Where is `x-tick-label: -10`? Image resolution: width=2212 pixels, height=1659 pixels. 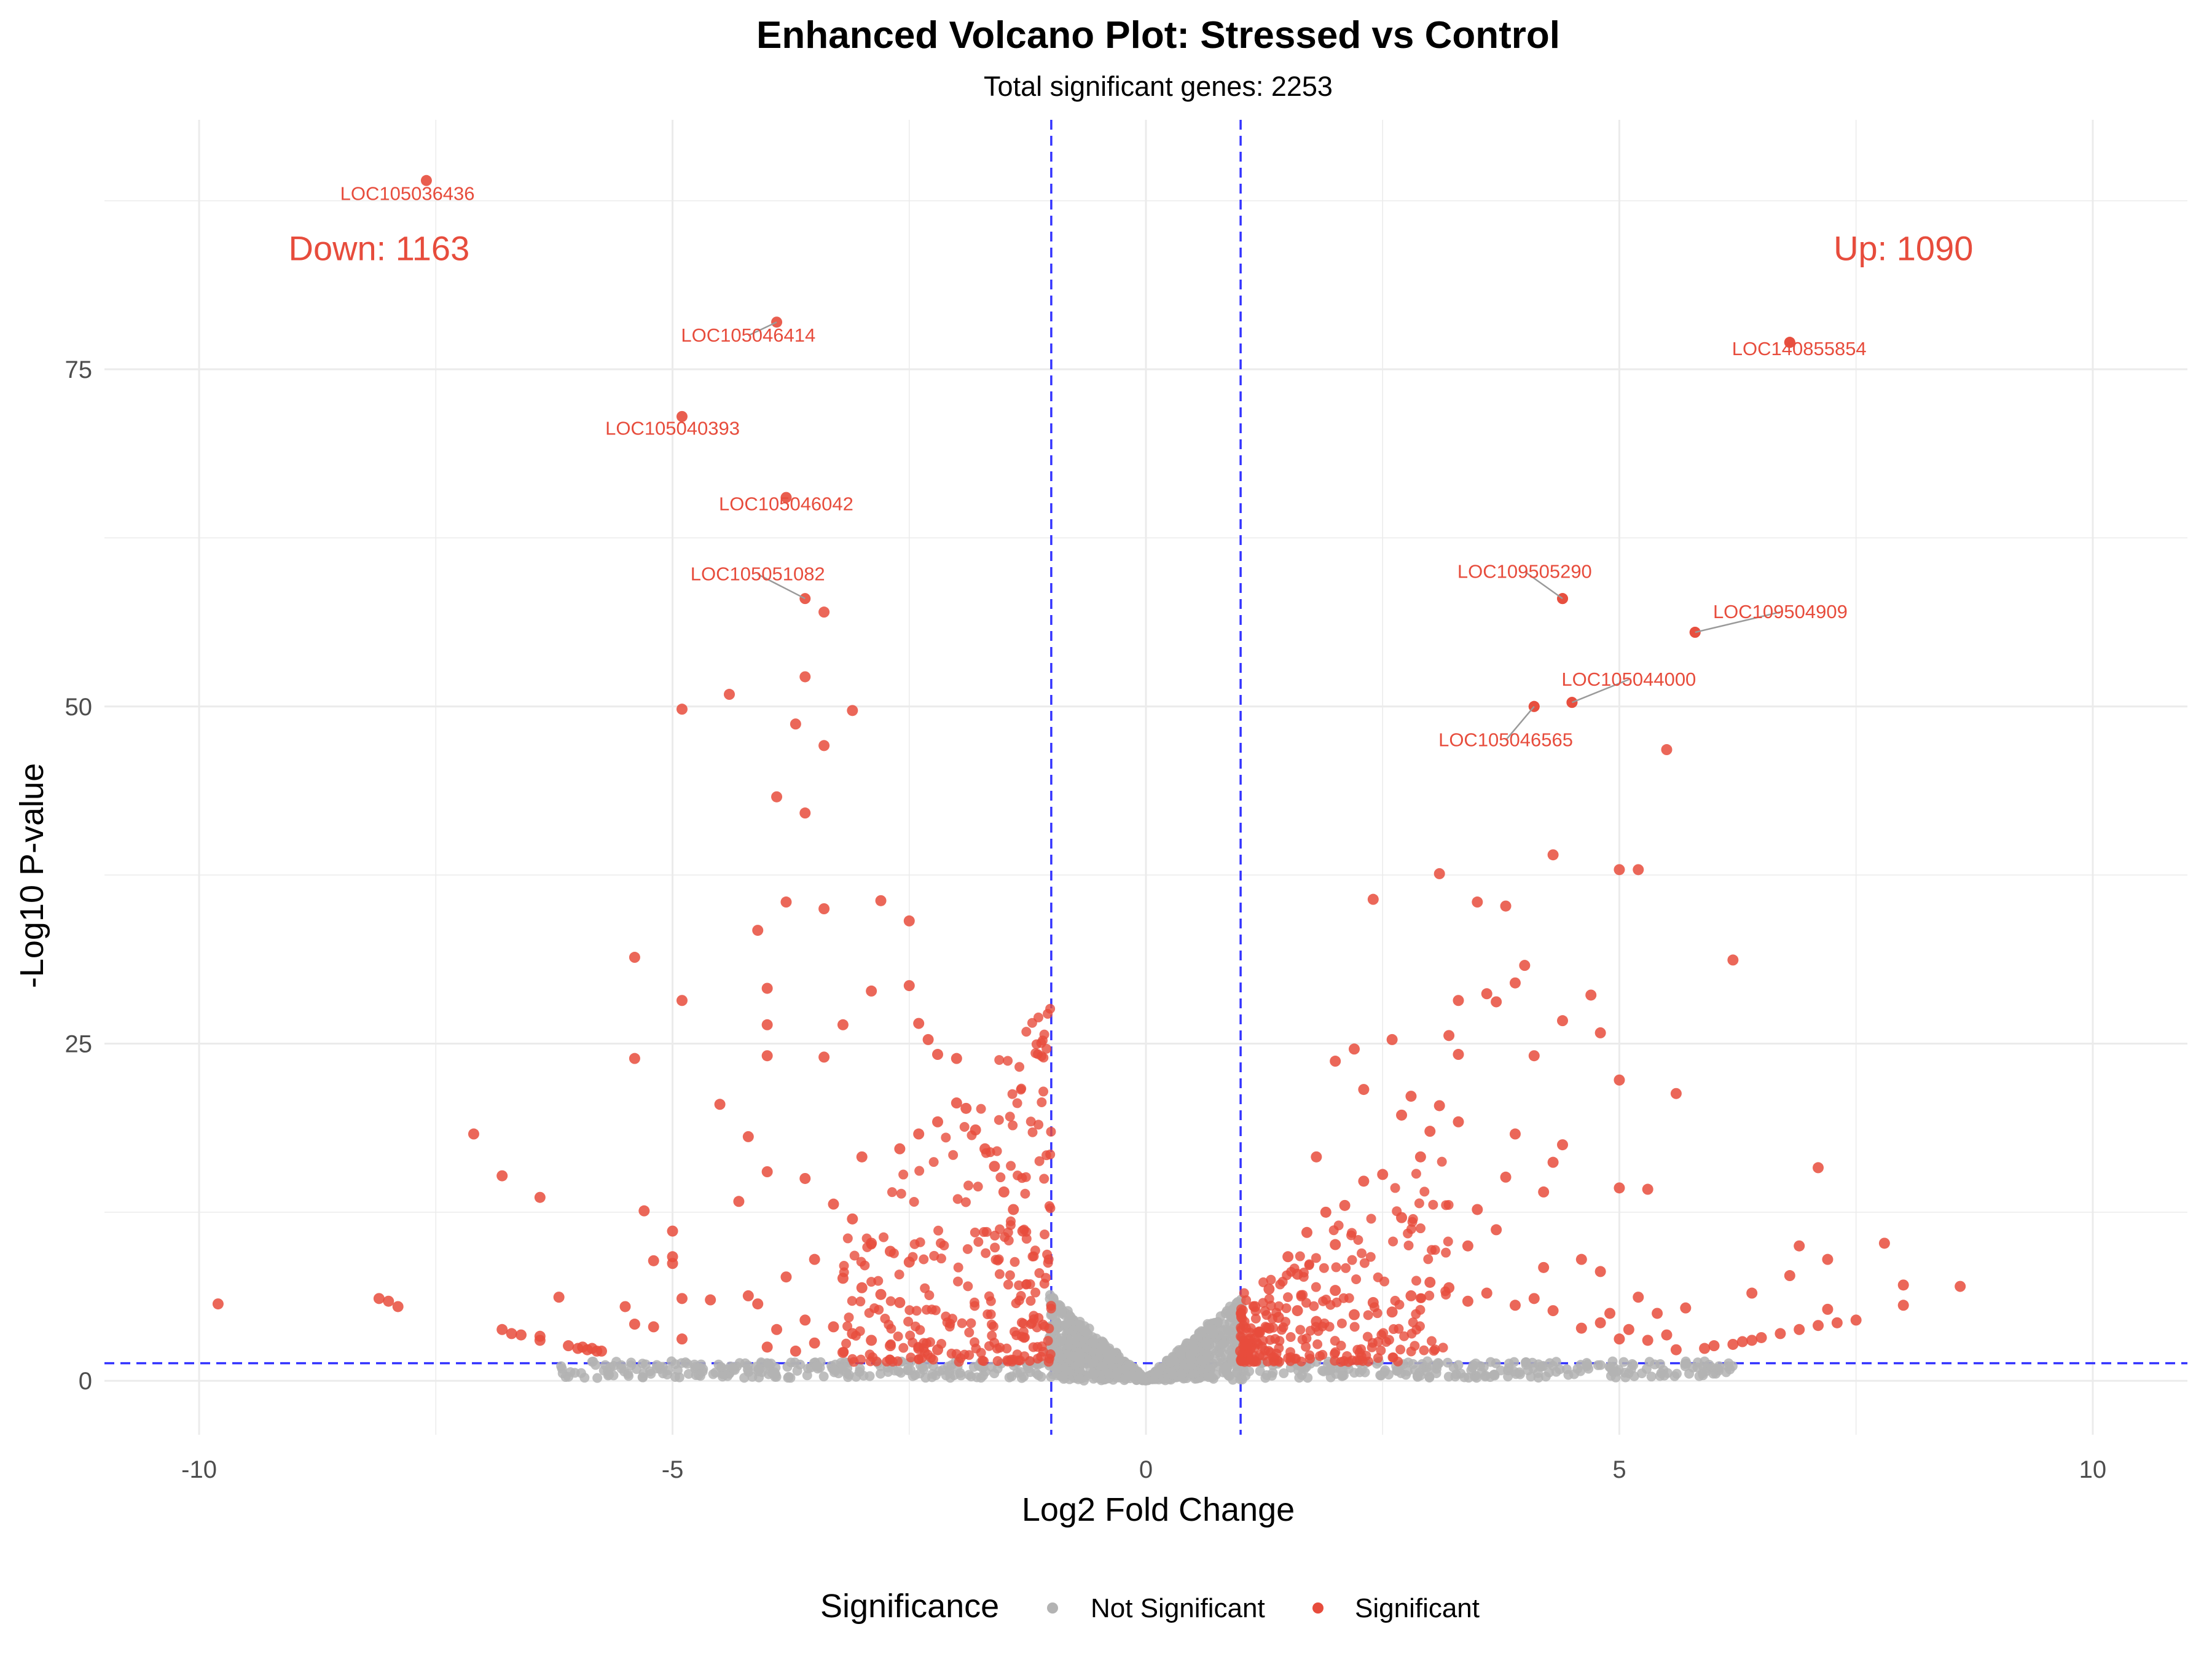
x-tick-label: -10 is located at coordinates (199, 1469).